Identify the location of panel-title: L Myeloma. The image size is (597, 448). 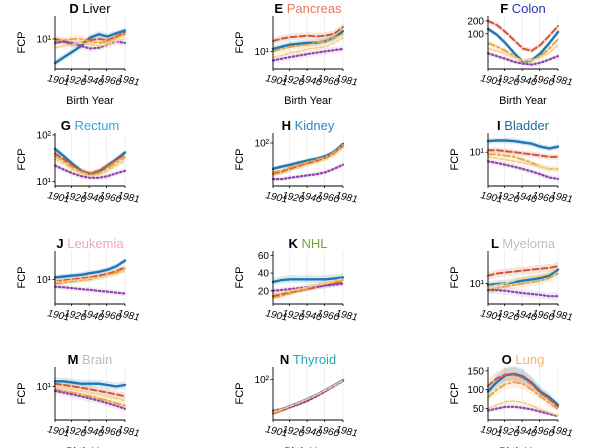
(523, 243).